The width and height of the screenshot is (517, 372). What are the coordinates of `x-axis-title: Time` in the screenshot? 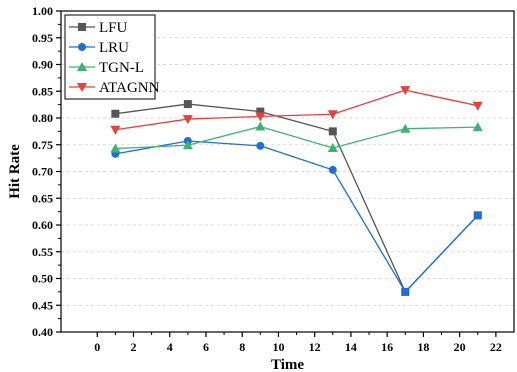 It's located at (287, 364).